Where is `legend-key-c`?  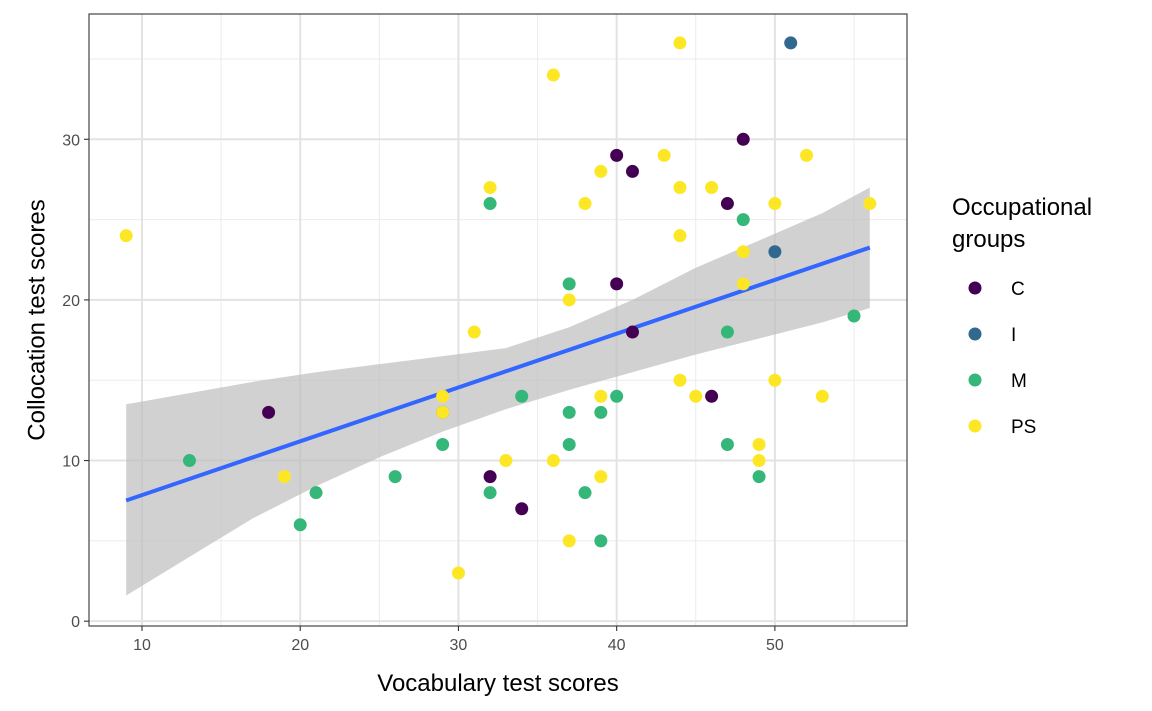
legend-key-c is located at coordinates (975, 288).